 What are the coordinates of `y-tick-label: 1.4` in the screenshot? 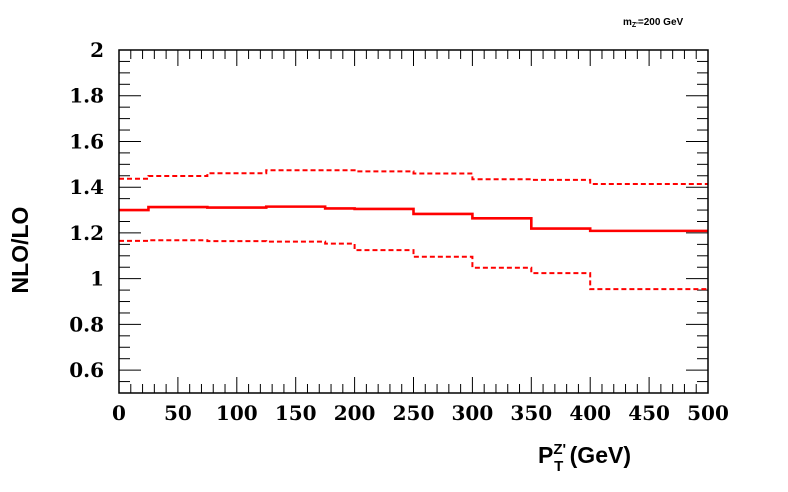 It's located at (86, 187).